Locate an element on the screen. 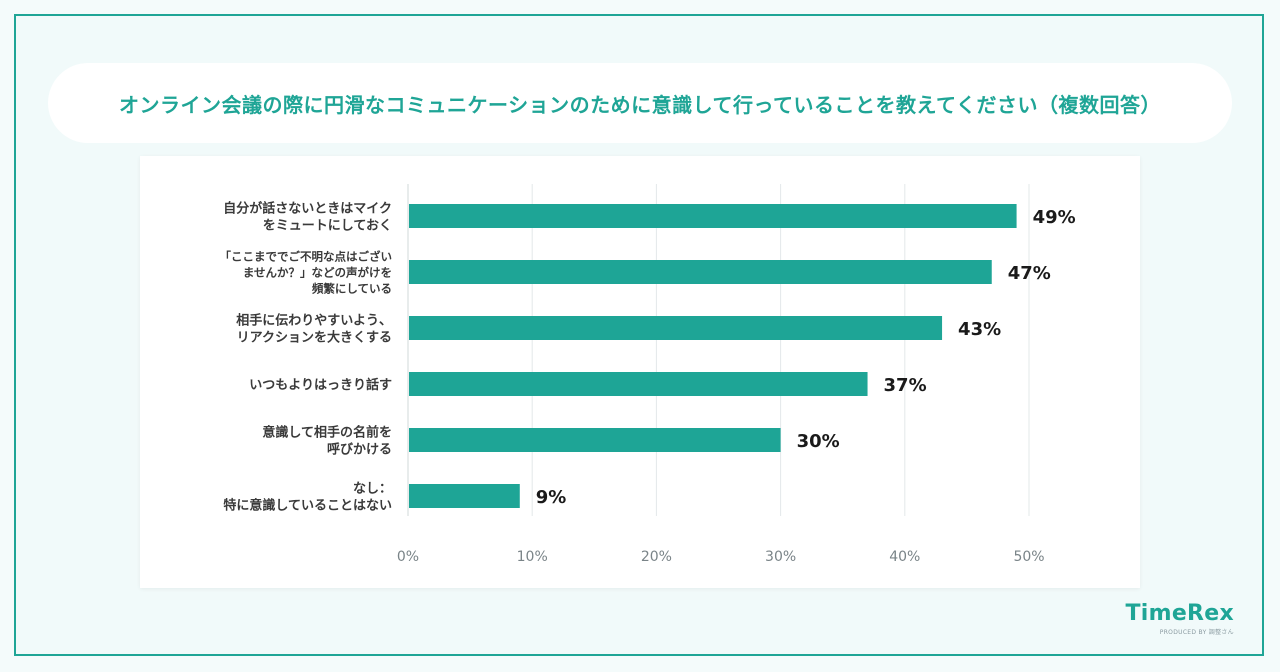  value-label: 30% is located at coordinates (818, 441).